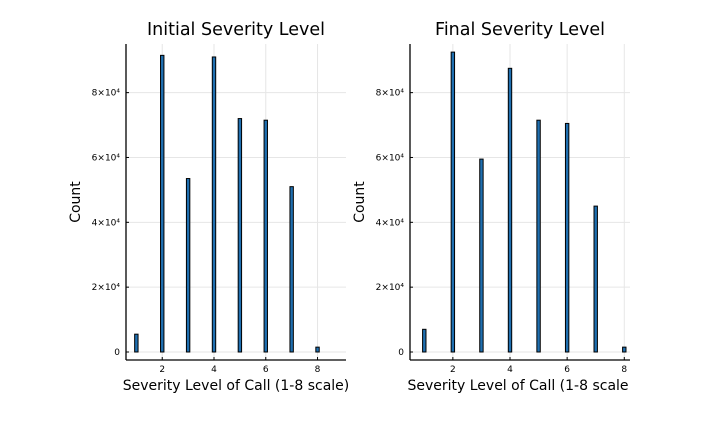 The image size is (725, 421). I want to click on chart-title: Initial Severity Level, so click(236, 30).